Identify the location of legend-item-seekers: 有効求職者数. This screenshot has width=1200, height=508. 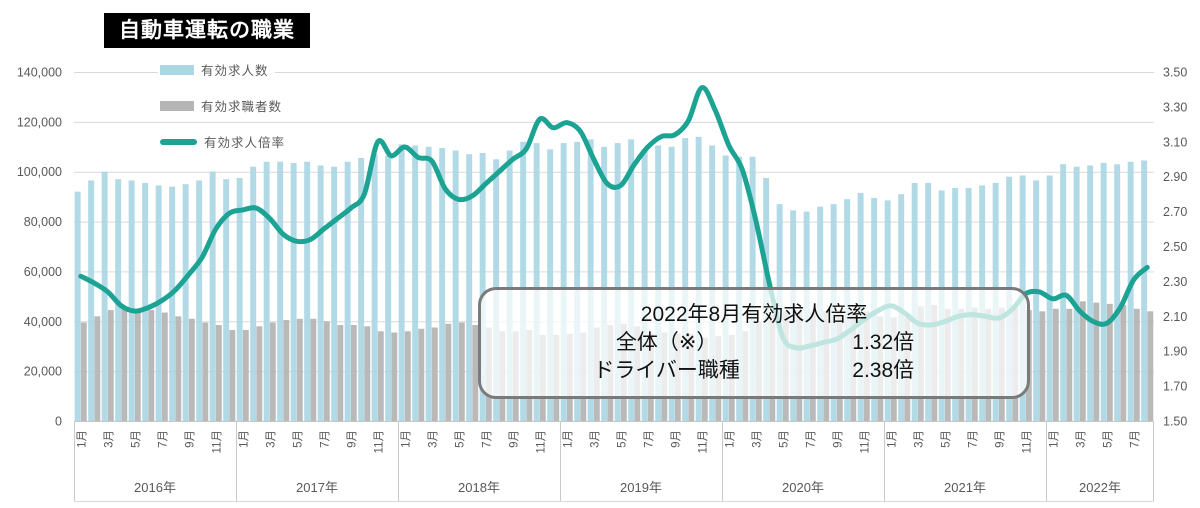
(223, 105).